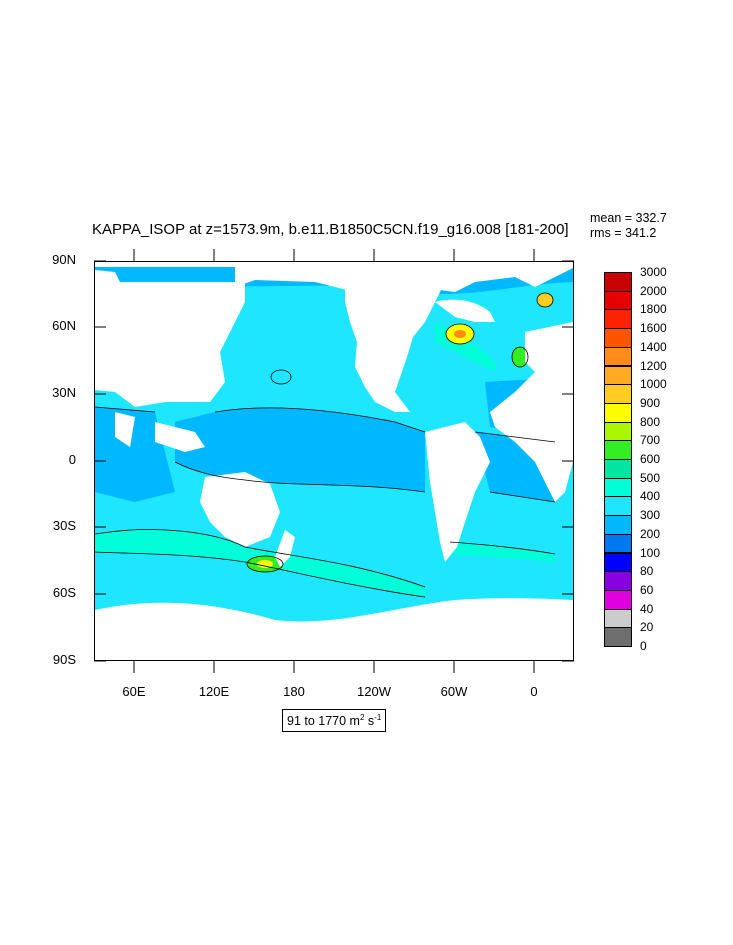  I want to click on units-range: 91 to 1770 m, so click(323, 721).